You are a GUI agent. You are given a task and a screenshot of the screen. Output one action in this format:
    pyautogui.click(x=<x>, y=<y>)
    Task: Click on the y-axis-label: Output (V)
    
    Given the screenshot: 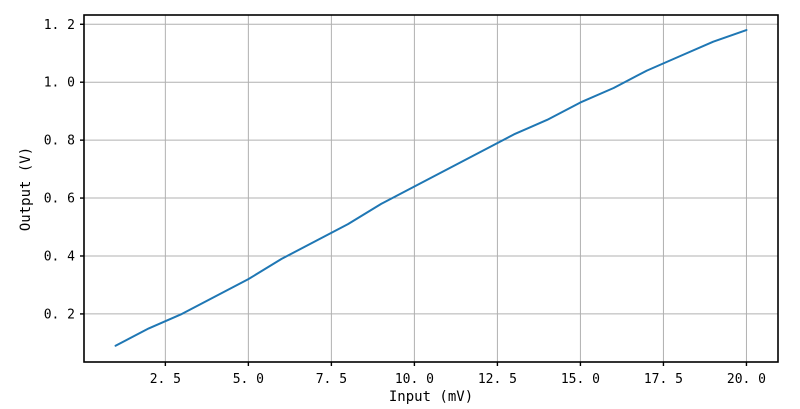 What is the action you would take?
    pyautogui.click(x=26, y=189)
    